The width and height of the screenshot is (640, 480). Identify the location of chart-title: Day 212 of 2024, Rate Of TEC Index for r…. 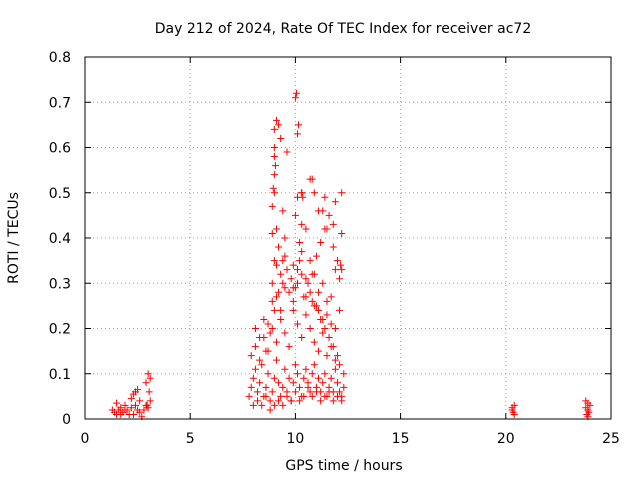
(343, 29).